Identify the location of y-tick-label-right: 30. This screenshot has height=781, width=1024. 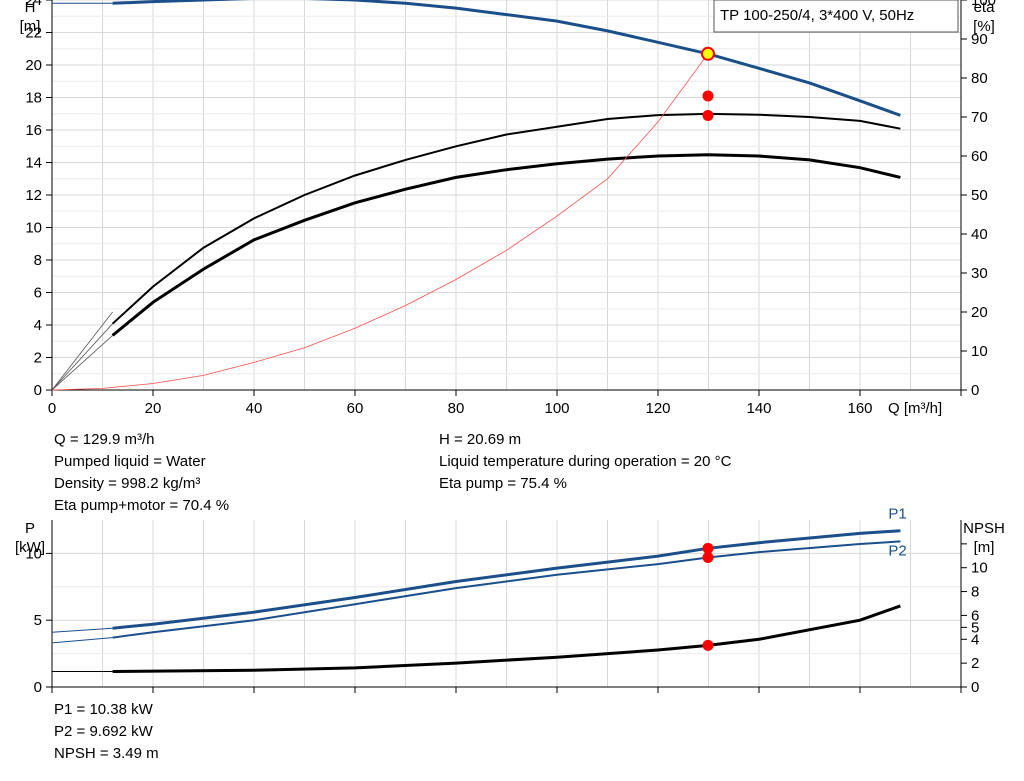
(979, 273).